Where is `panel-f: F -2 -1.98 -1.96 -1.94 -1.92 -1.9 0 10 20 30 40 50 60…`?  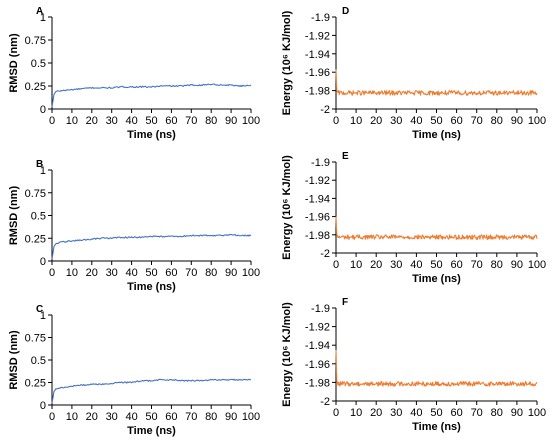 panel-f: F -2 -1.98 -1.96 -1.94 -1.92 -1.9 0 10 20 30 40 50 60… is located at coordinates (413, 365).